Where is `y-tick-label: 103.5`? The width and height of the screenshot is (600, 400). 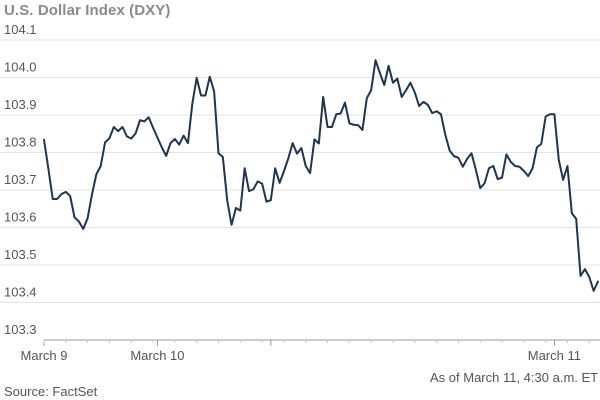 y-tick-label: 103.5 is located at coordinates (20, 254).